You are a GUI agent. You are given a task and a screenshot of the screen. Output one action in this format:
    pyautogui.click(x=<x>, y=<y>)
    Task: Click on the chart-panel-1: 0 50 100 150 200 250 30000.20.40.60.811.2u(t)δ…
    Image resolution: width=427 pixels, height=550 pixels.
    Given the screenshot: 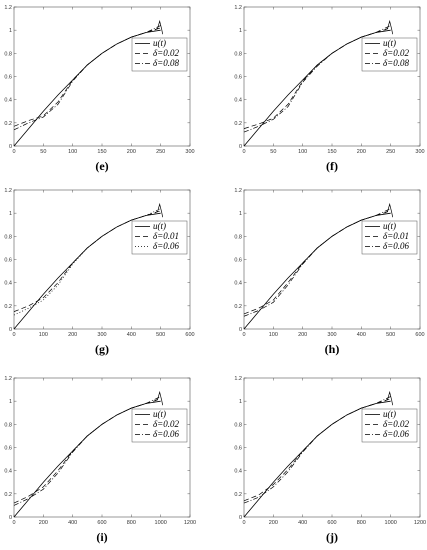 What is the action you would take?
    pyautogui.click(x=329, y=89)
    